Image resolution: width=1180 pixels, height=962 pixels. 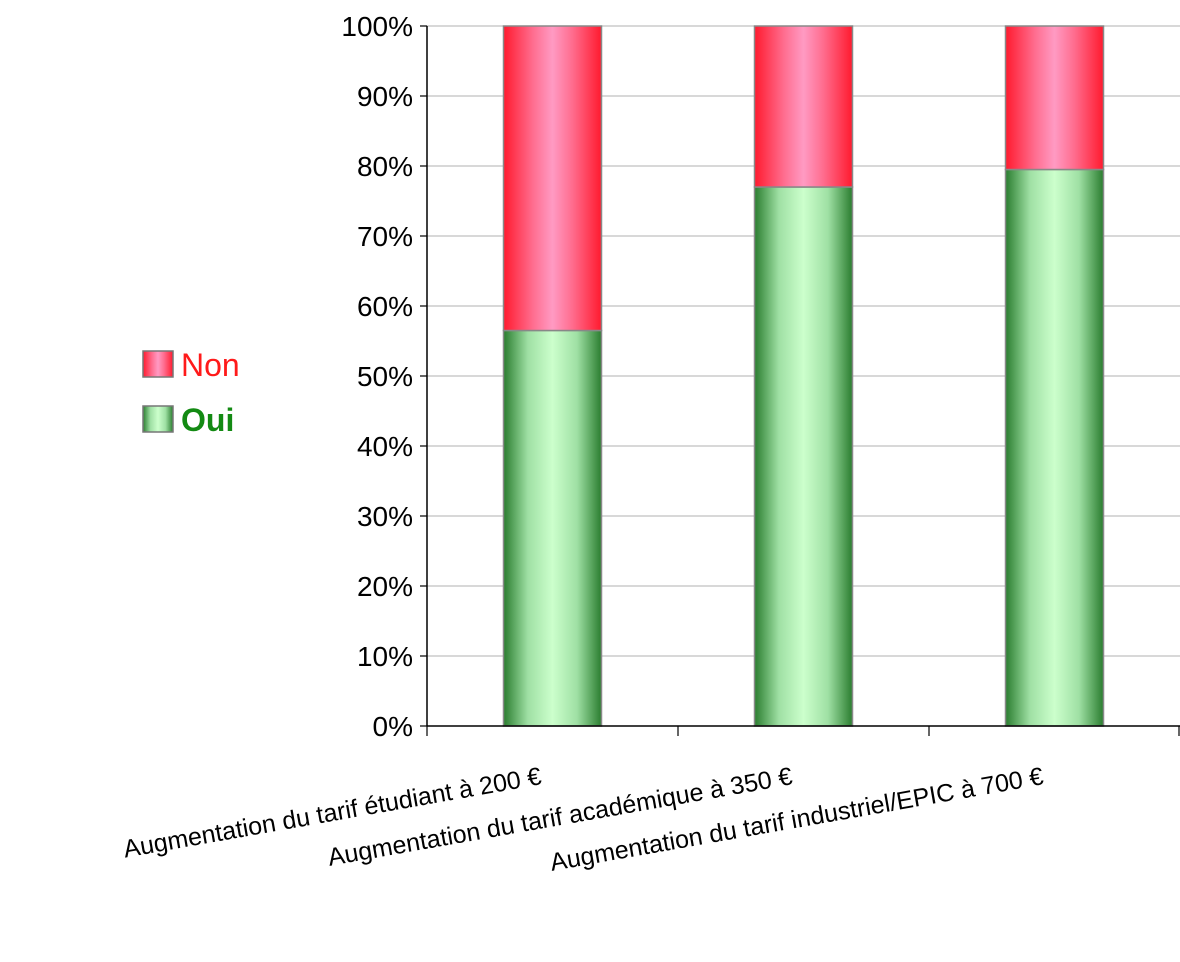 I want to click on legend-label-non: Non, so click(x=210, y=365).